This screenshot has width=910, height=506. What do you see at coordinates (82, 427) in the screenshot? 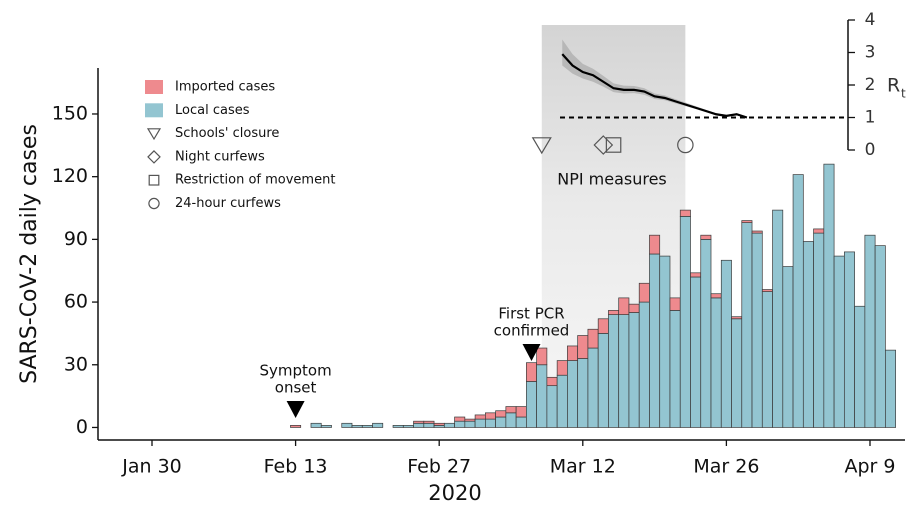
I see `y-tick-label: 0` at bounding box center [82, 427].